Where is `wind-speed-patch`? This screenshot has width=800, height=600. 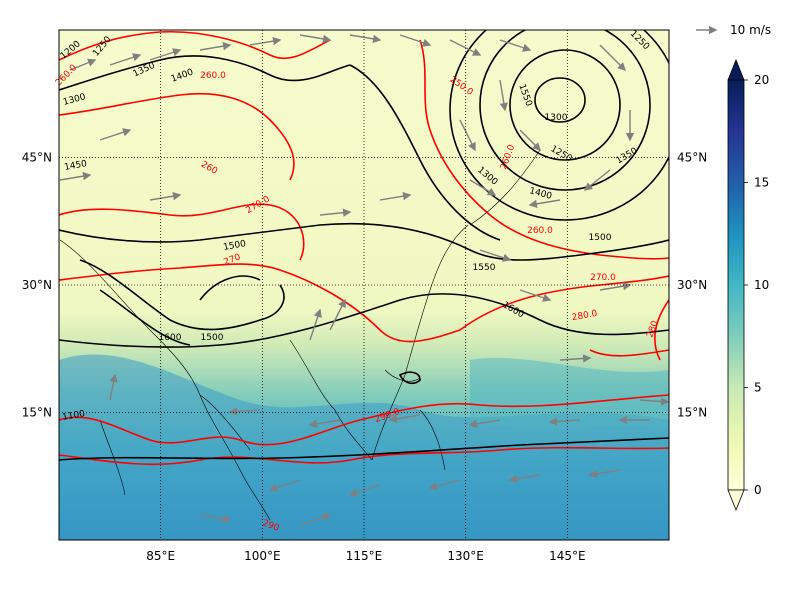 wind-speed-patch is located at coordinates (569, 393).